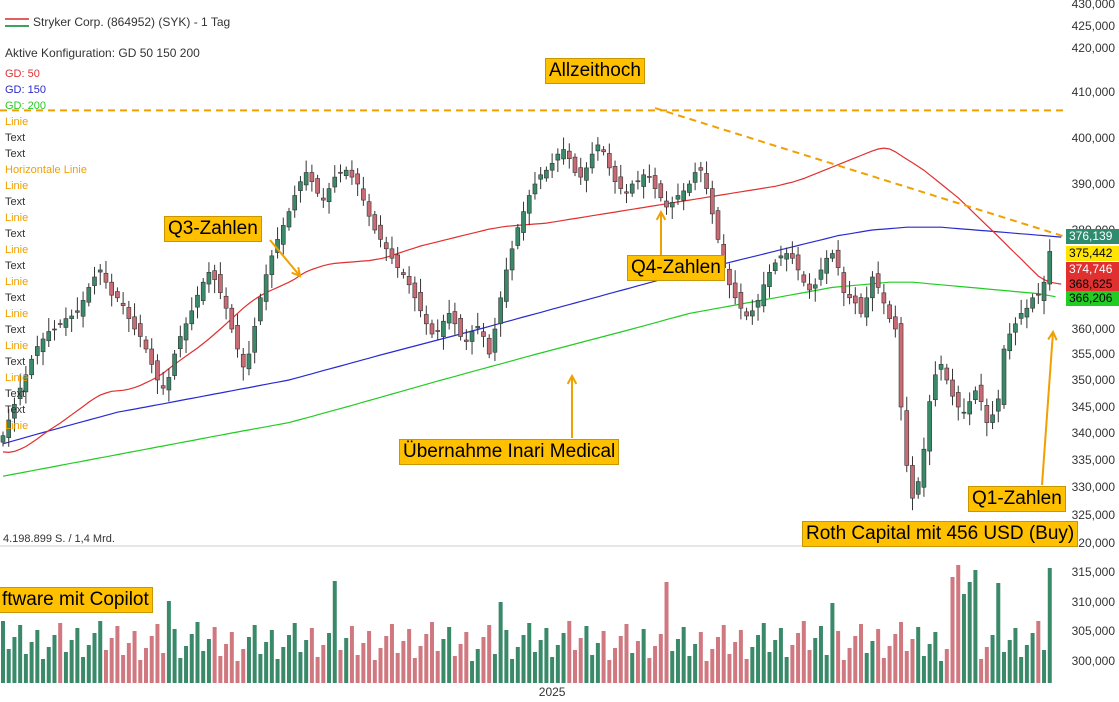 This screenshot has width=1119, height=702. Describe the element at coordinates (213, 229) in the screenshot. I see `annotation-q3: Q3-Zahlen` at that location.